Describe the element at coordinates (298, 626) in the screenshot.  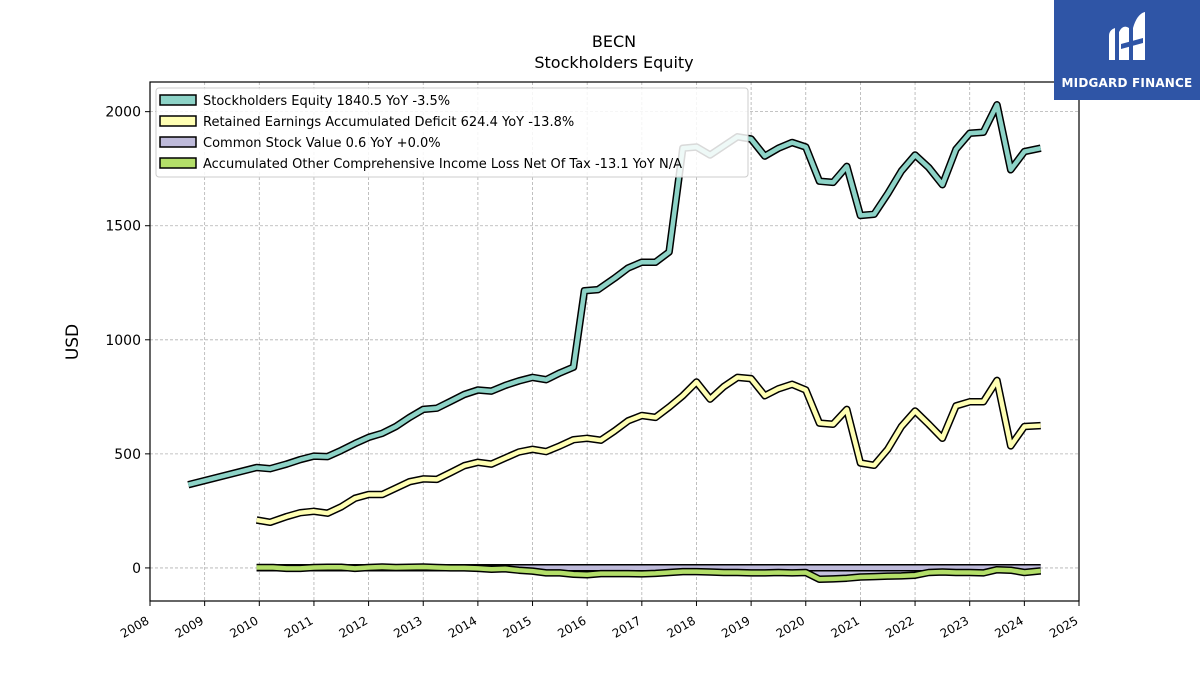
I see `x-tick-label: 2011` at that location.